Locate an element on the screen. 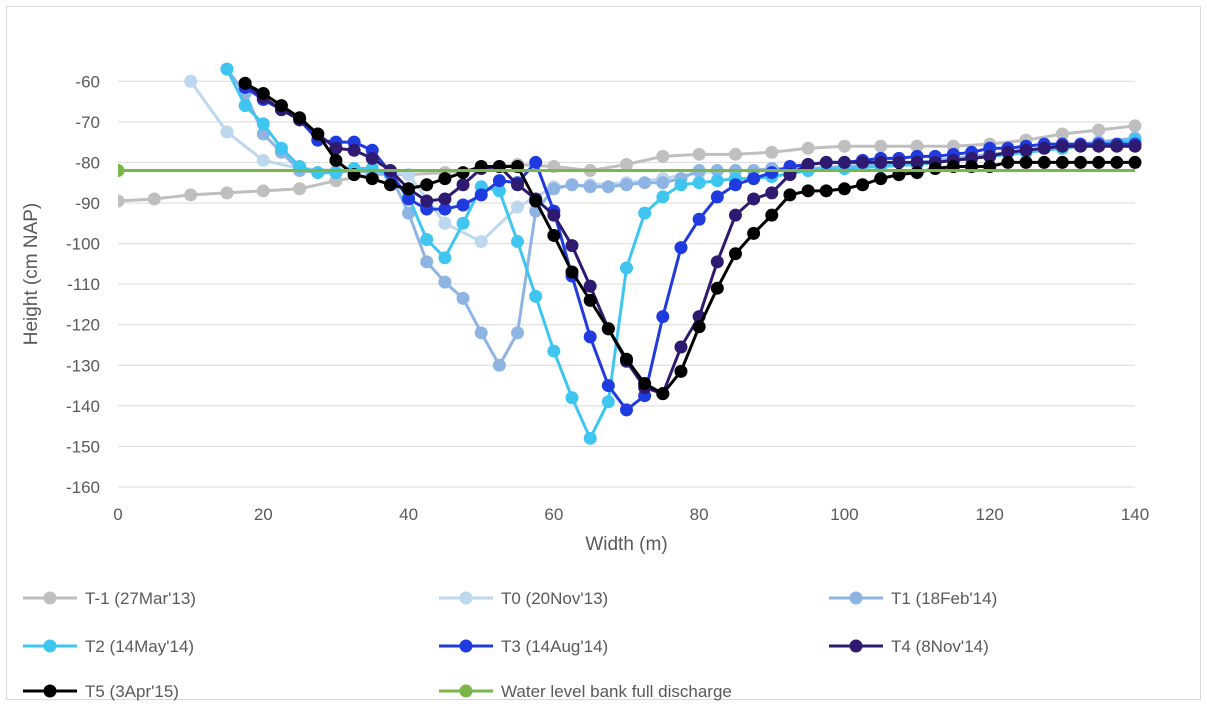  legend-item: T5 (3Apr'15) is located at coordinates (101, 691).